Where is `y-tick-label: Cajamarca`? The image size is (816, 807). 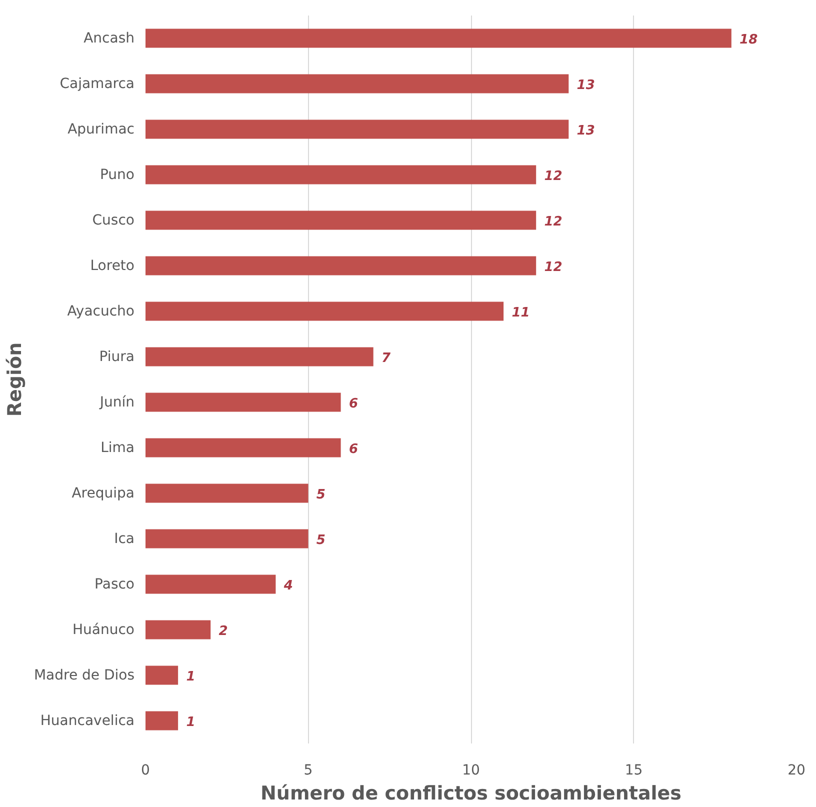
y-tick-label: Cajamarca is located at coordinates (97, 84).